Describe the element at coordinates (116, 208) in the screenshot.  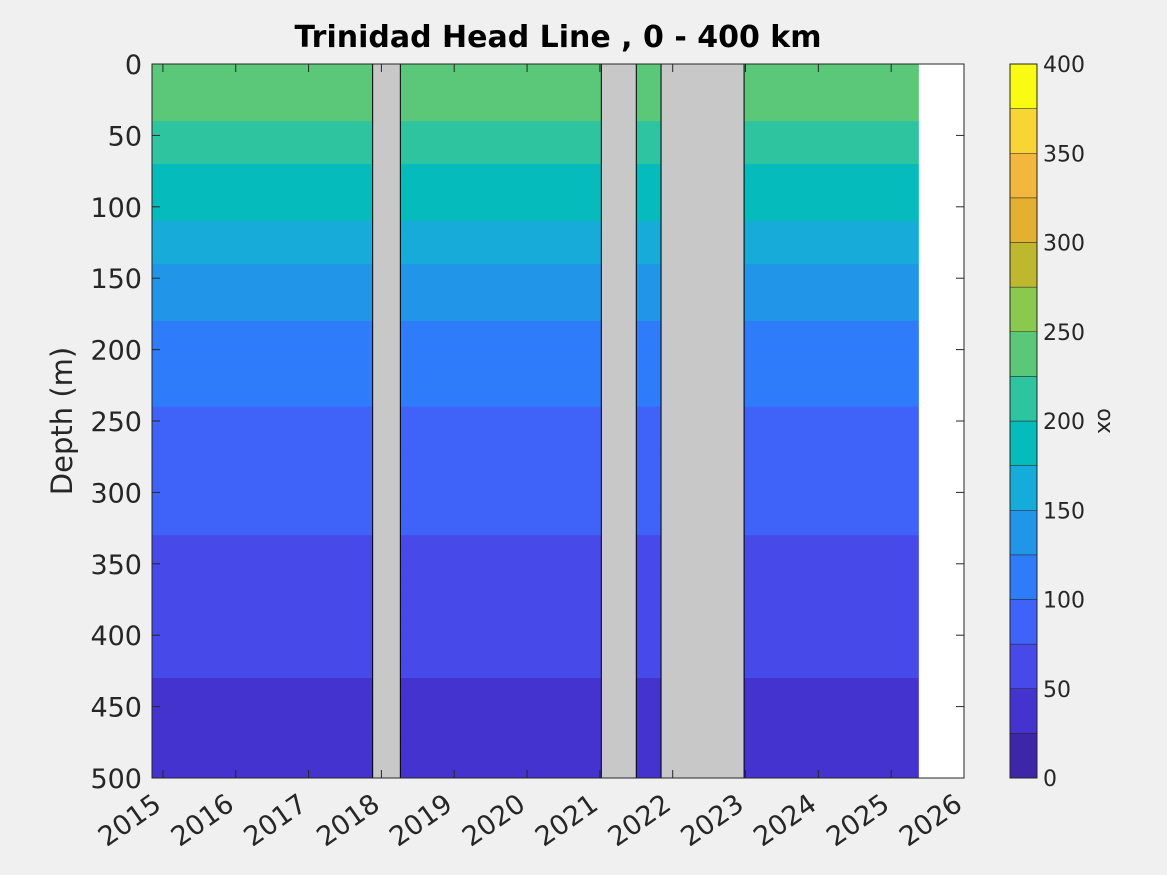
I see `y-tick-label: 100` at that location.